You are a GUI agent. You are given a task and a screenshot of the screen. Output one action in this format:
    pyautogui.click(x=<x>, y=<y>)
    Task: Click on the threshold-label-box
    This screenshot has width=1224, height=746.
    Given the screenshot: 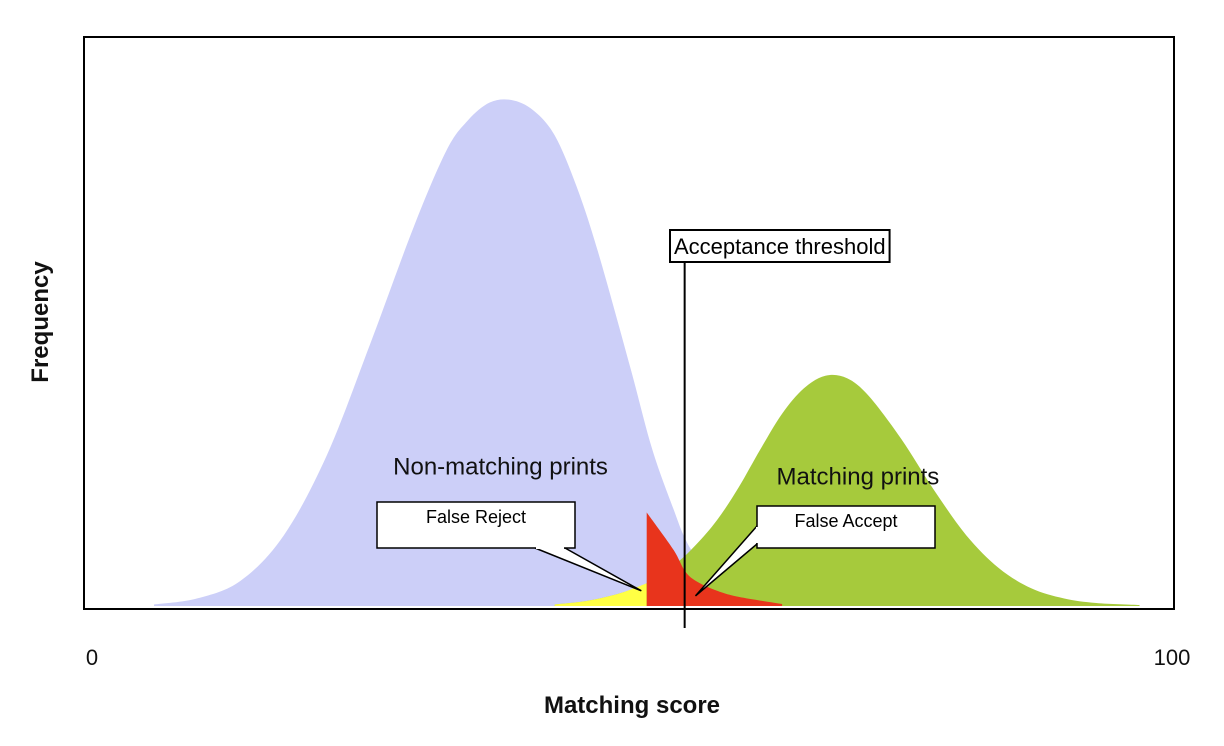 What is the action you would take?
    pyautogui.click(x=780, y=246)
    